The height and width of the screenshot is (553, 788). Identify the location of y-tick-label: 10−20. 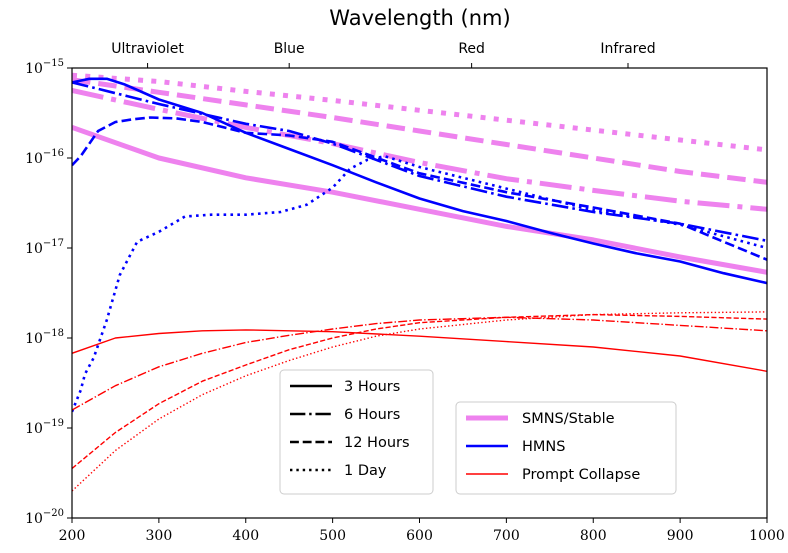
(44, 517).